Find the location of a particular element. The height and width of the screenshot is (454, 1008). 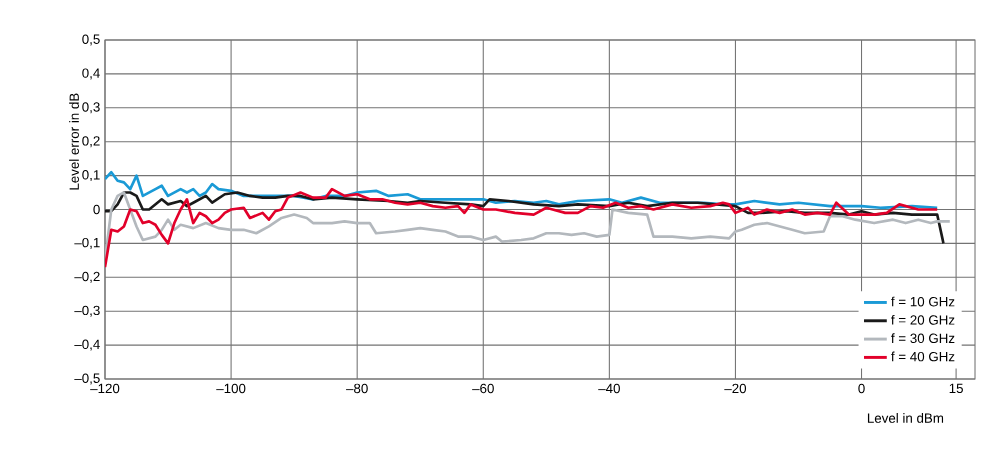

x-tick-label: 15 is located at coordinates (956, 388).